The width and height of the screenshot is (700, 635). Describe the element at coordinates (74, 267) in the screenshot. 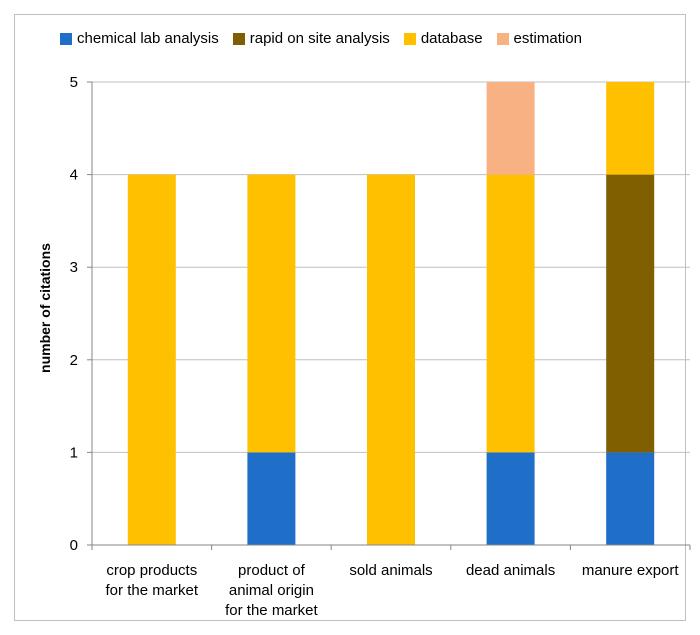

I see `y-tick-label-3: 3` at that location.